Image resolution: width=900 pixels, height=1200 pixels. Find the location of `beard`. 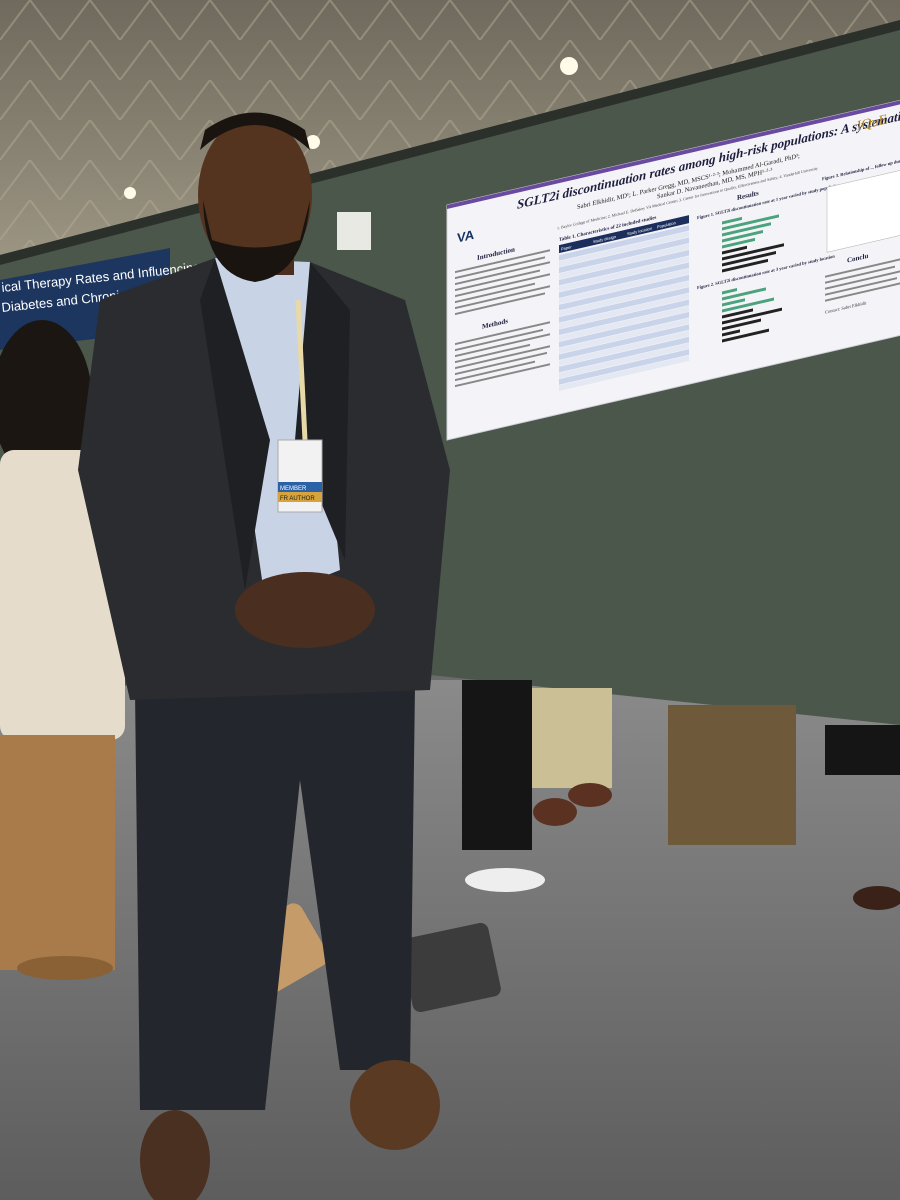

beard is located at coordinates (256, 241).